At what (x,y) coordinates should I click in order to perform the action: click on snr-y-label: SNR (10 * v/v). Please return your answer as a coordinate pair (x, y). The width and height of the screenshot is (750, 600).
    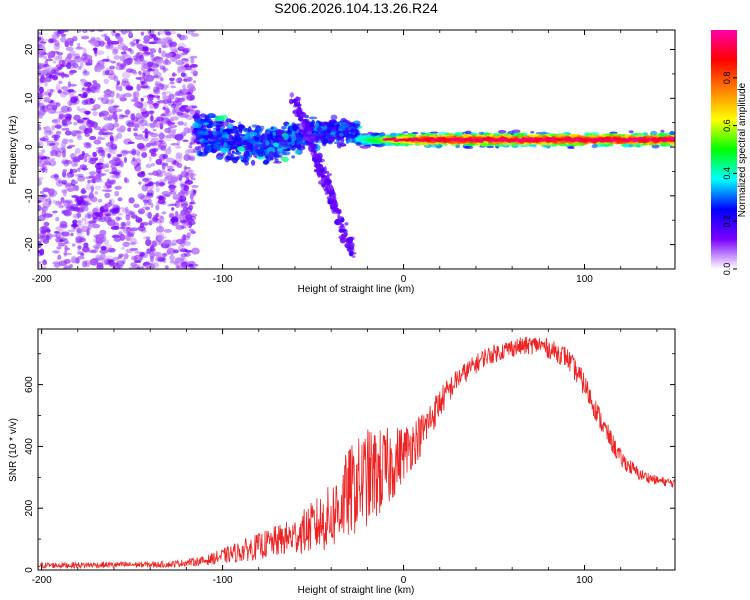
    Looking at the image, I should click on (13, 450).